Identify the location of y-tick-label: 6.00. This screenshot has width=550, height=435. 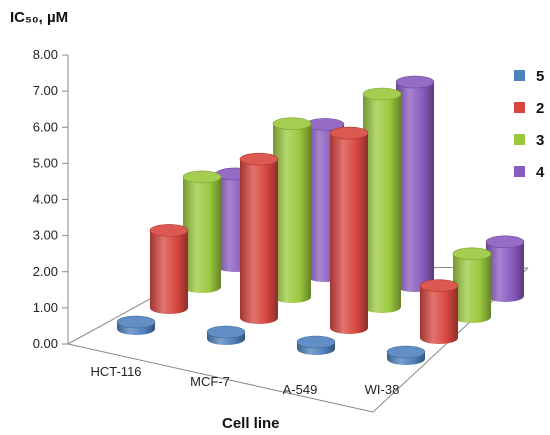
(45, 126).